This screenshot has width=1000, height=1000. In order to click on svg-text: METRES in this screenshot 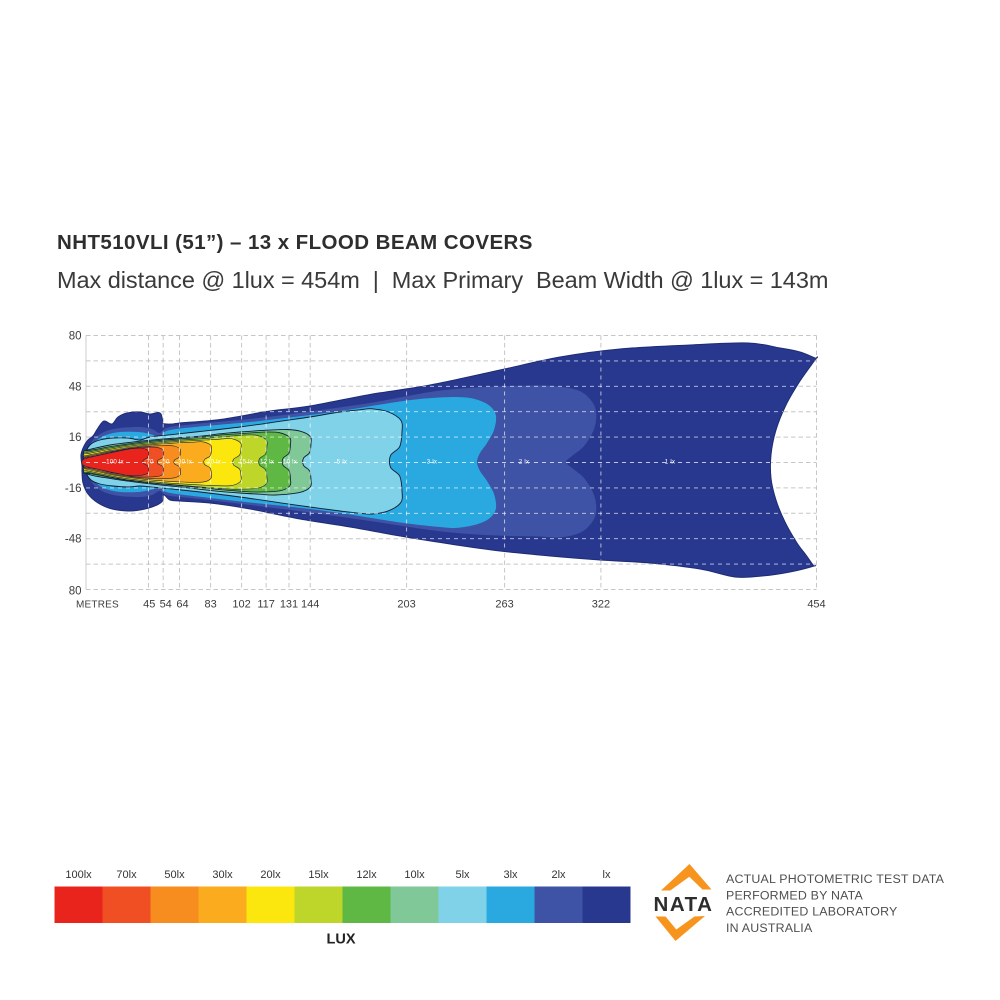, I will do `click(97, 605)`.